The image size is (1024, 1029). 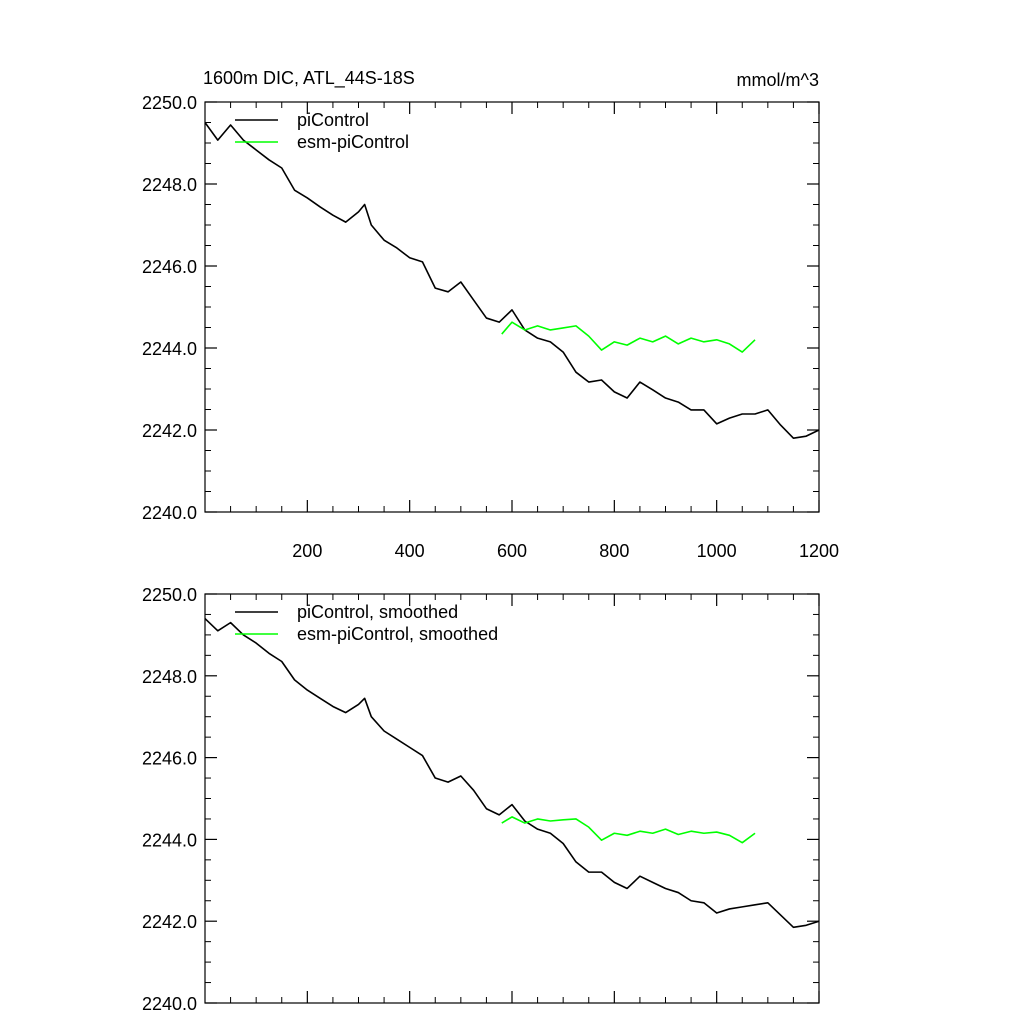 What do you see at coordinates (377, 612) in the screenshot?
I see `legend-label: piControl, smoothed` at bounding box center [377, 612].